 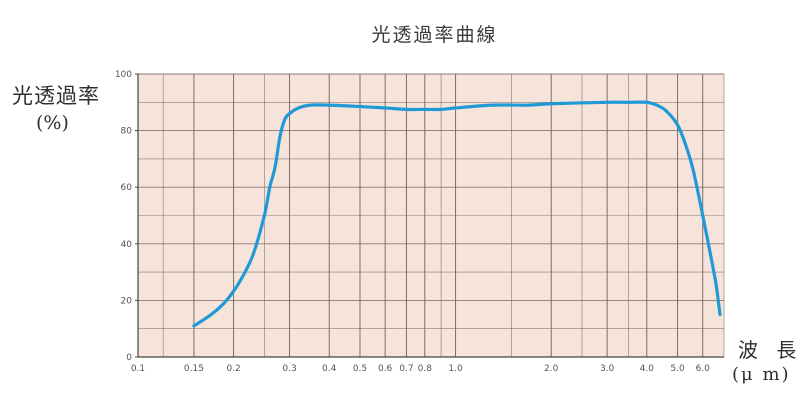 I want to click on y-tick-label: 40, so click(x=127, y=245).